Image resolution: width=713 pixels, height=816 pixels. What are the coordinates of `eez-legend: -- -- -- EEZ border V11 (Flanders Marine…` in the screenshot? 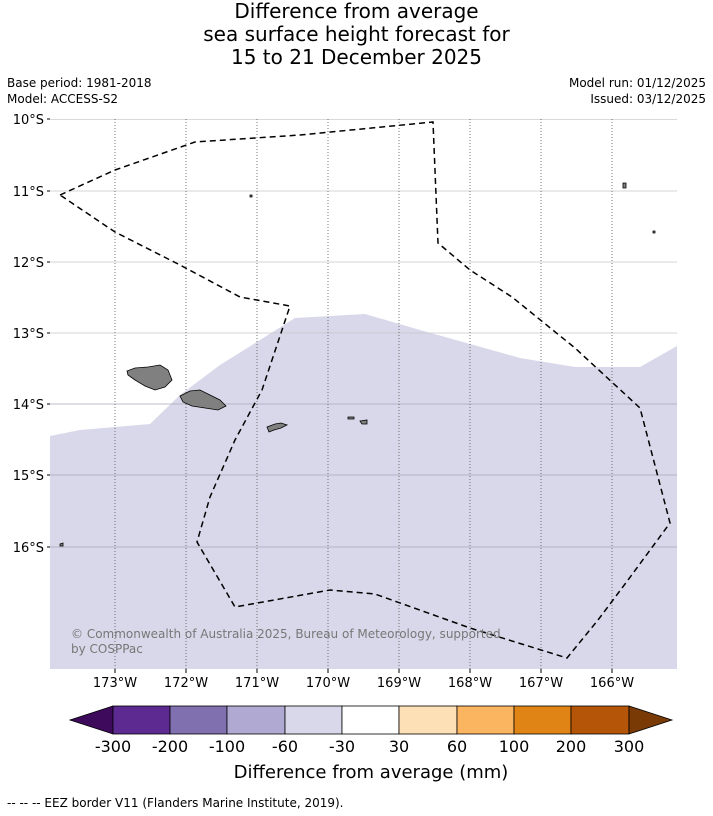 It's located at (175, 803).